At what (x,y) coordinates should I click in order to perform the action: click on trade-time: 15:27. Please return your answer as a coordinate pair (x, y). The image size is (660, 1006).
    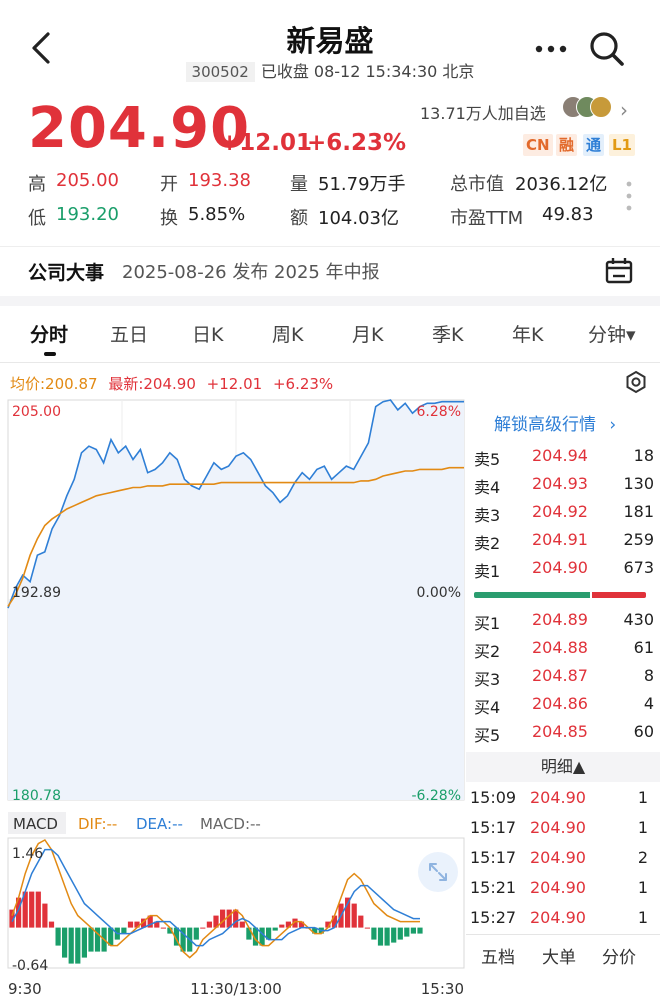
    Looking at the image, I should click on (493, 917).